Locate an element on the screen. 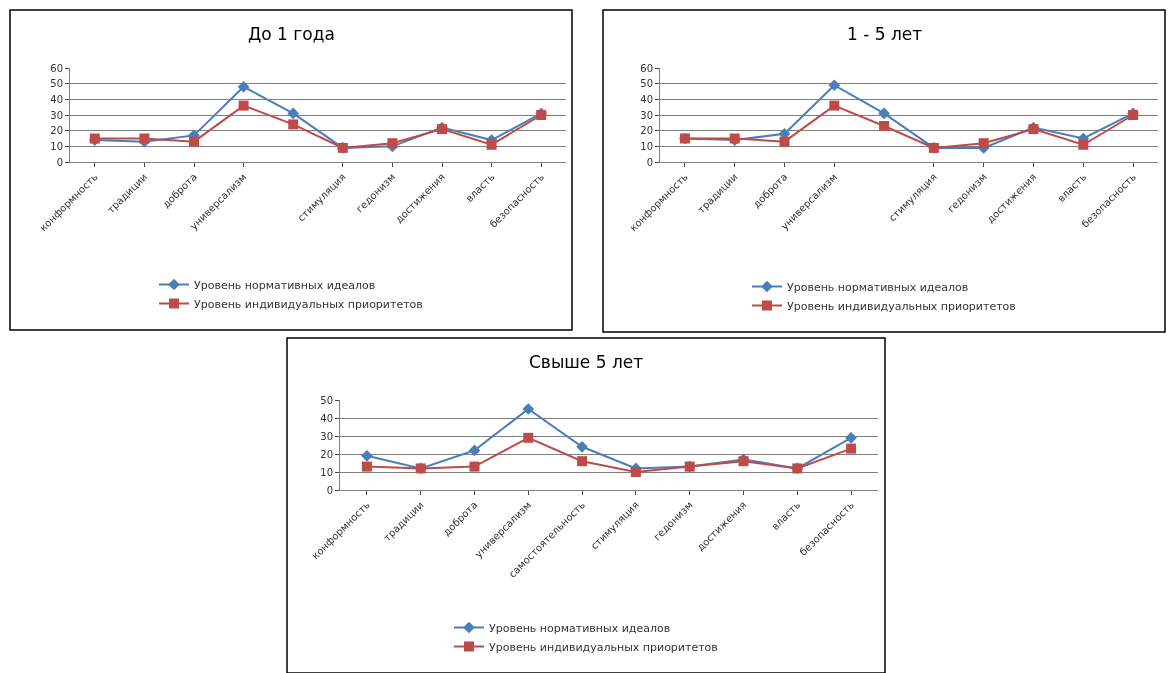 The image size is (1173, 673). chart-title: До 1 года is located at coordinates (291, 34).